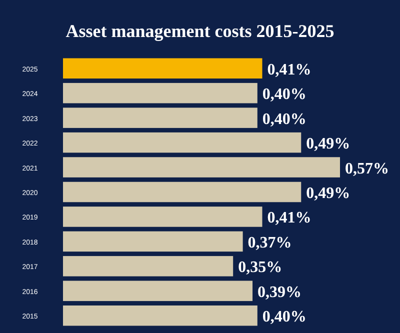 Image resolution: width=400 pixels, height=333 pixels. Describe the element at coordinates (200, 31) in the screenshot. I see `chart-title: Asset management costs 2015-2025` at that location.